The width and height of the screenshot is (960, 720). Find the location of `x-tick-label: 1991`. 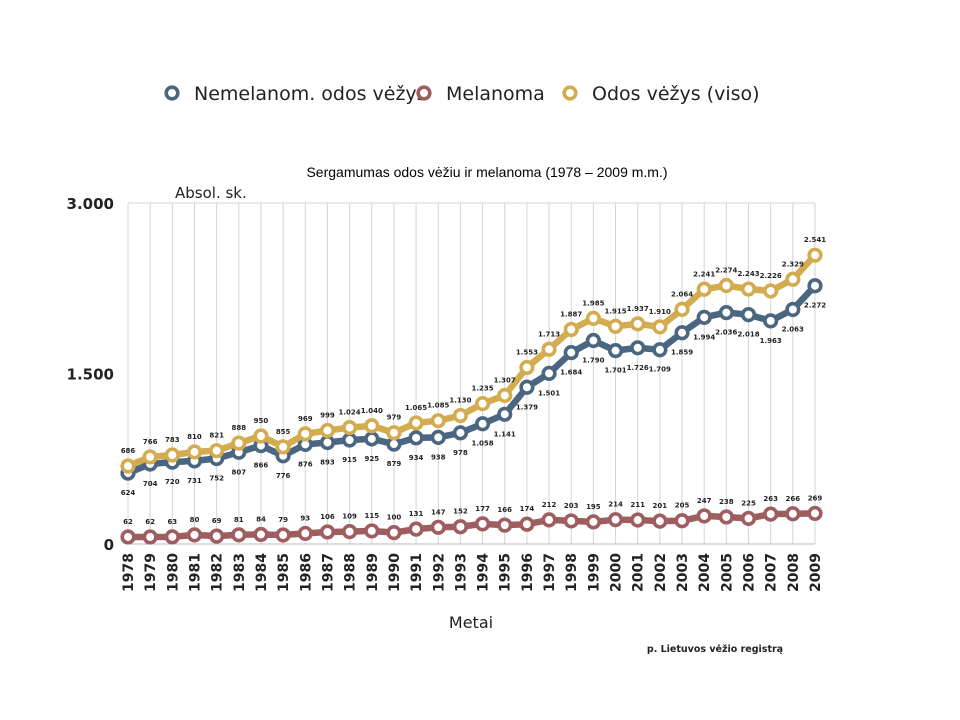

x-tick-label: 1991 is located at coordinates (417, 572).